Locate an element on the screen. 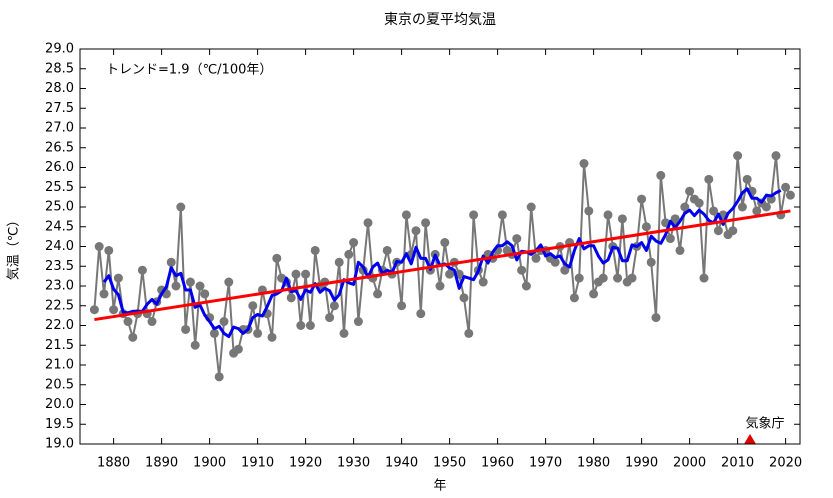 This screenshot has height=498, width=833. annotation: トレンド=1.9（℃/100年） is located at coordinates (189, 70).